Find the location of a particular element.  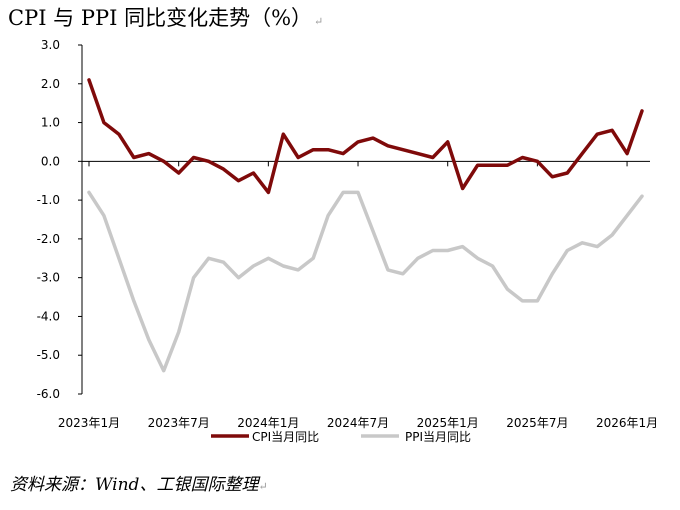

x-tick-label: 2024年1月 is located at coordinates (268, 423).